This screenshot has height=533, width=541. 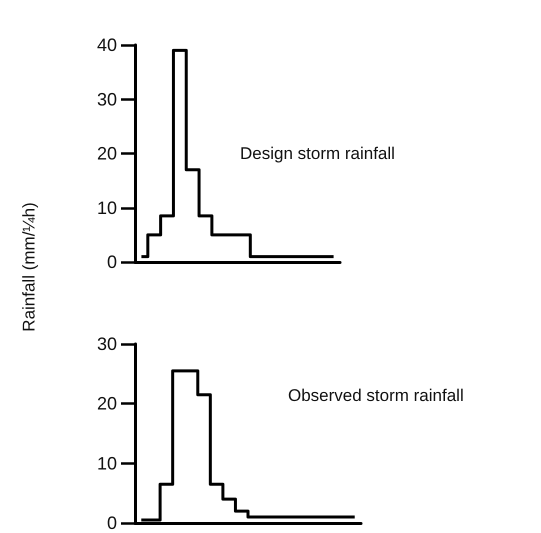 What do you see at coordinates (376, 395) in the screenshot?
I see `annotation: Observed storm rainfall` at bounding box center [376, 395].